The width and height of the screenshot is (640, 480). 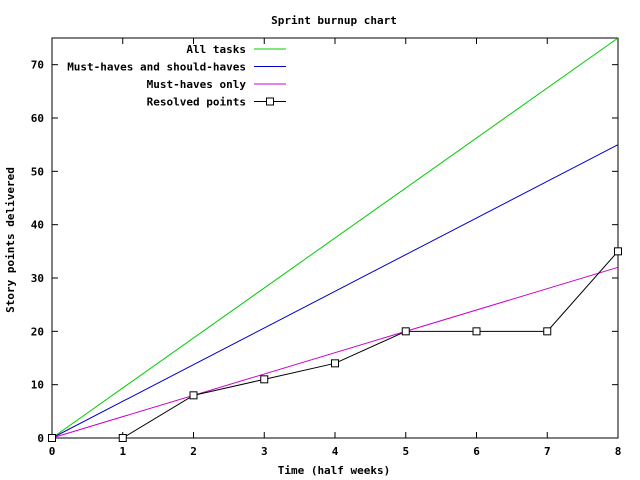 I want to click on legend-marker, so click(x=270, y=101).